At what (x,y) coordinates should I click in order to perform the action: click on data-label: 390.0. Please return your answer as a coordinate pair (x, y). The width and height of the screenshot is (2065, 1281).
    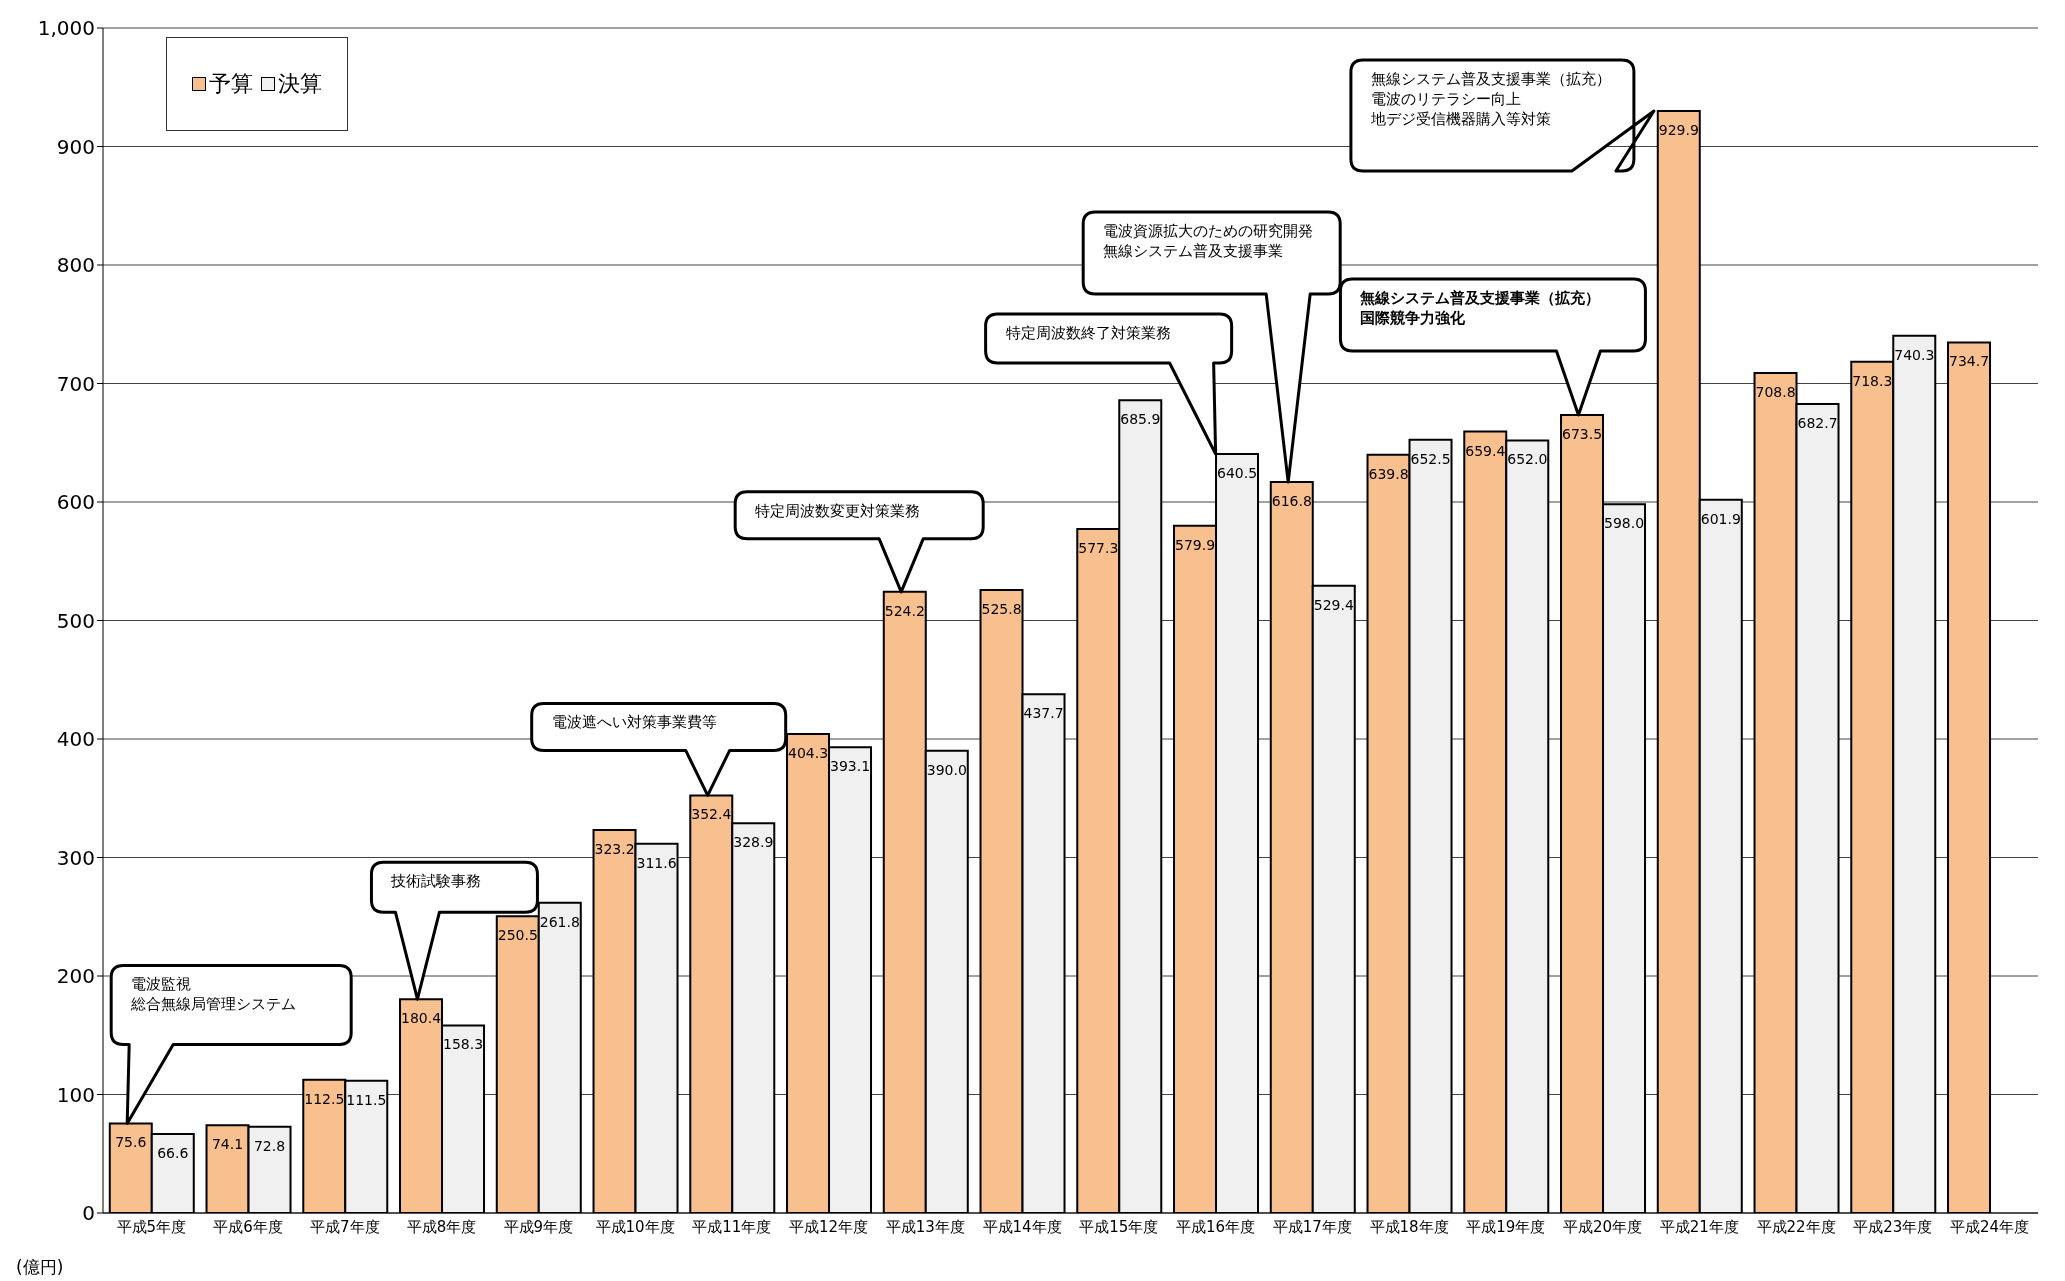
    Looking at the image, I should click on (946, 769).